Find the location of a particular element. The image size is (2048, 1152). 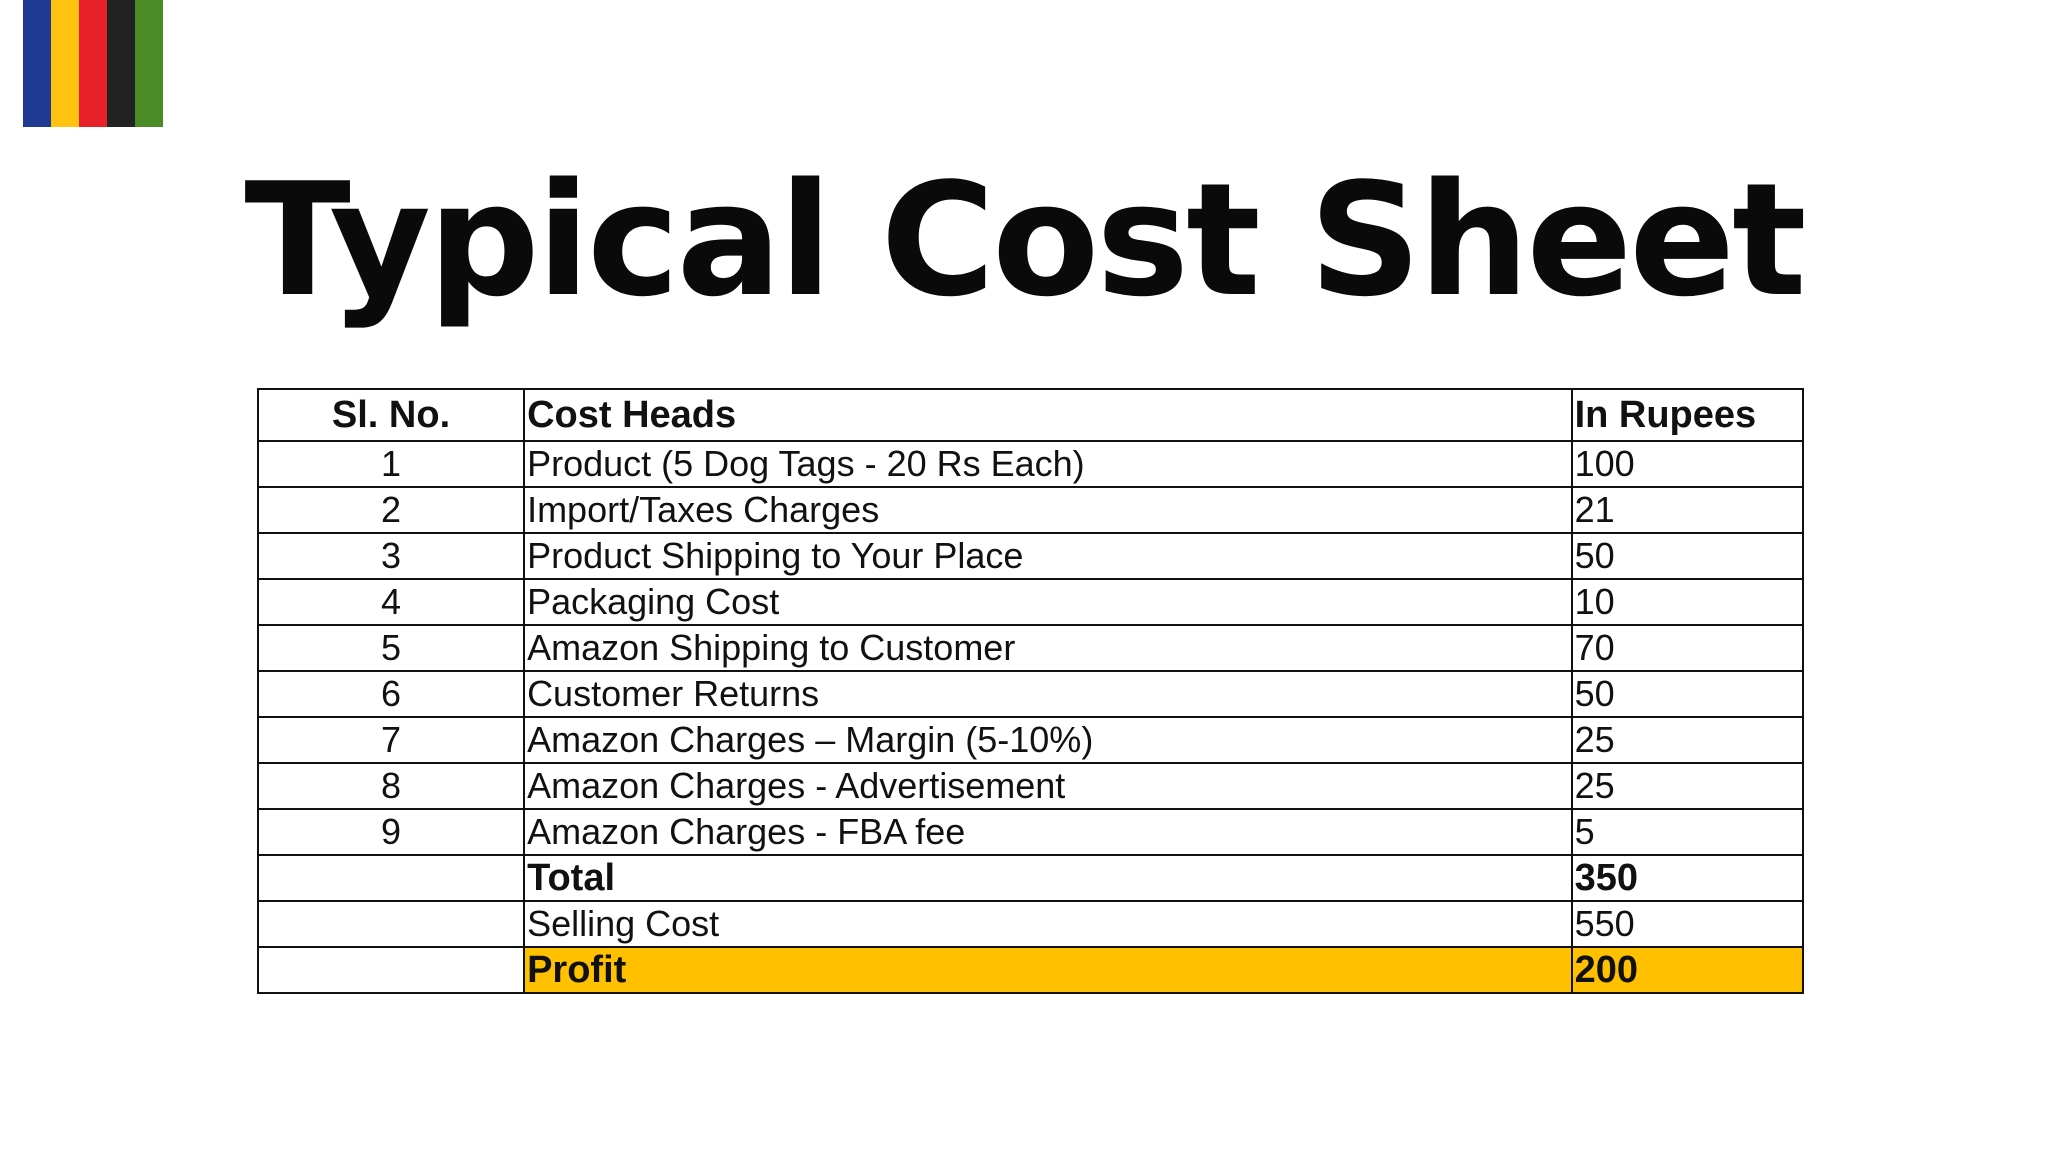

logo-stripes is located at coordinates (93, 63).